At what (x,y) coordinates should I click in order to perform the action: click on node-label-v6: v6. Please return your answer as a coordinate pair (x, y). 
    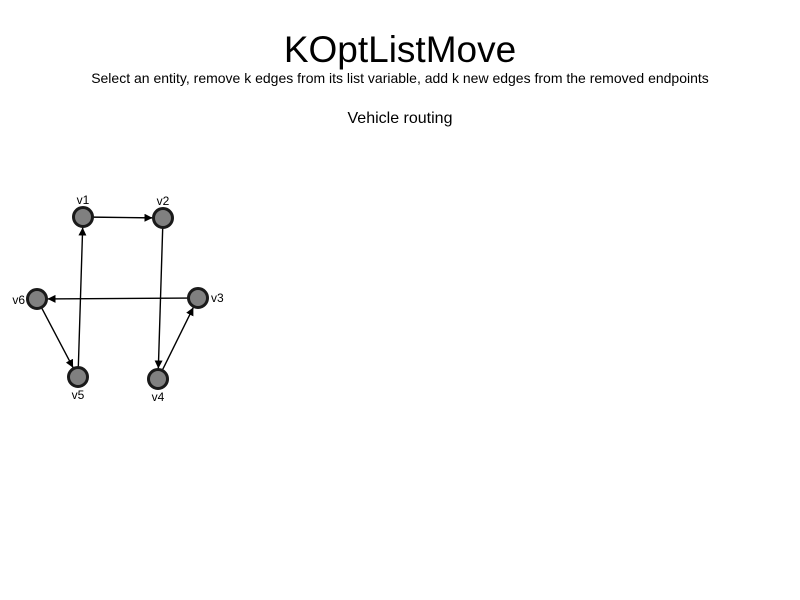
    Looking at the image, I should click on (18, 300).